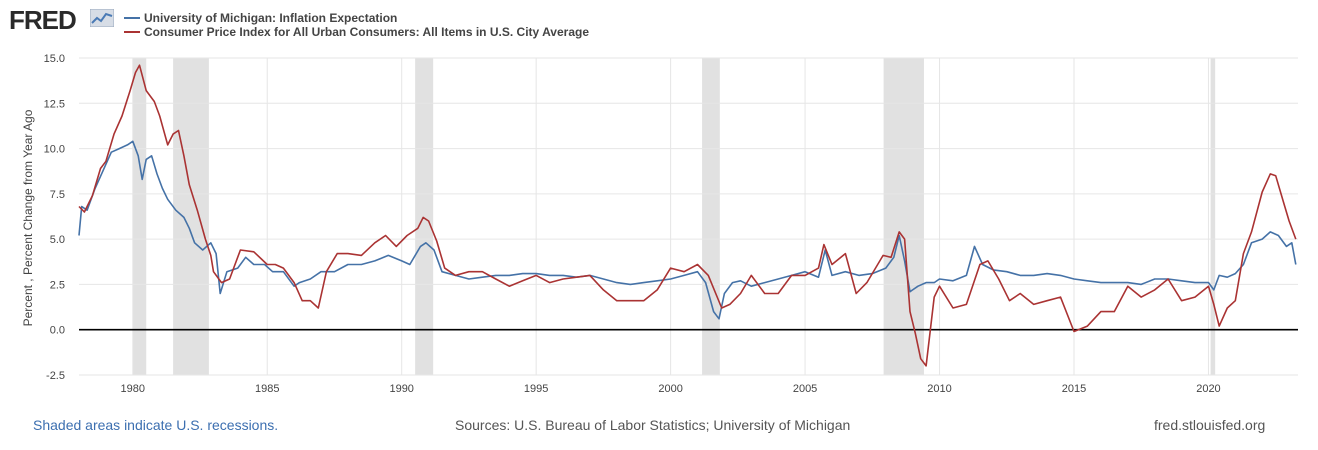 The image size is (1318, 450). What do you see at coordinates (54, 150) in the screenshot?
I see `y-tick-label: 10.0` at bounding box center [54, 150].